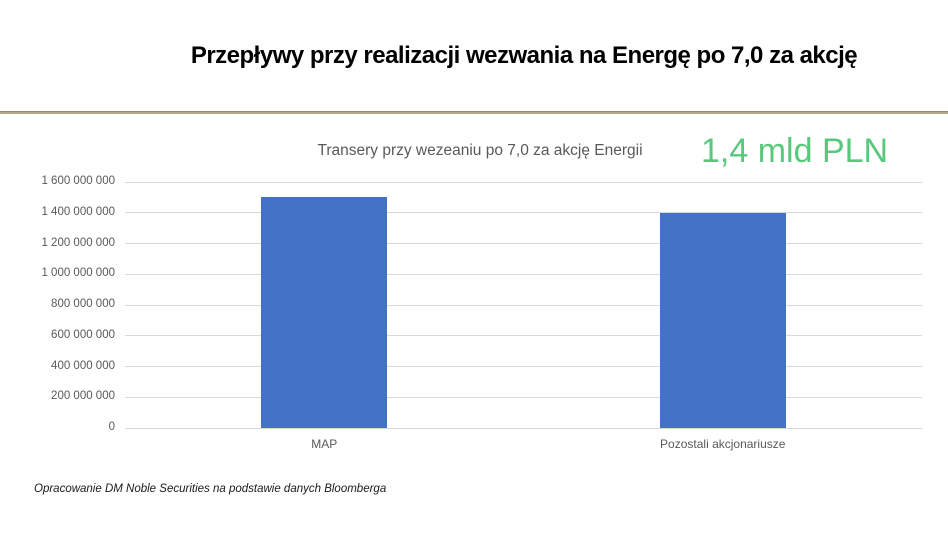 This screenshot has height=533, width=948. I want to click on bar-pozostali-akcjonariusze, so click(722, 320).